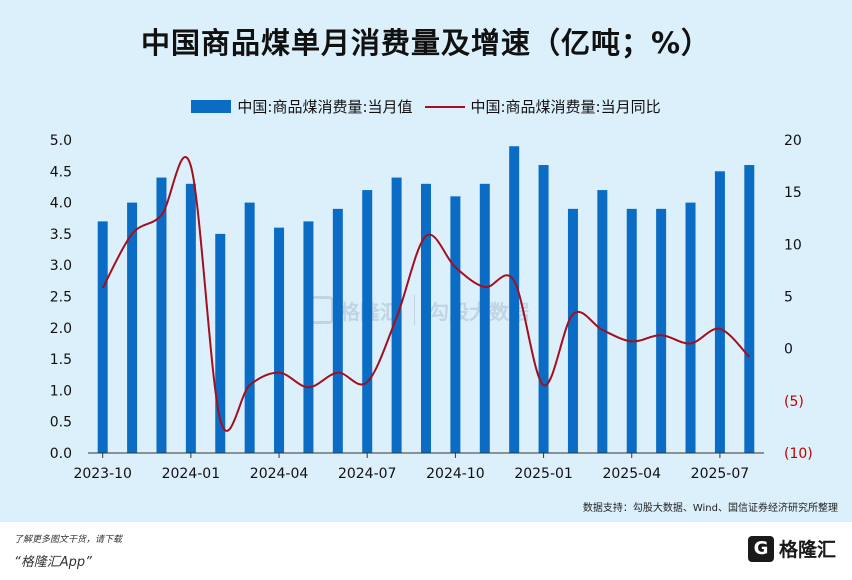 The height and width of the screenshot is (580, 852). Describe the element at coordinates (710, 508) in the screenshot. I see `source-note: 数据支持：勾股大数据、Wind、国信证券经济研究所整理` at that location.